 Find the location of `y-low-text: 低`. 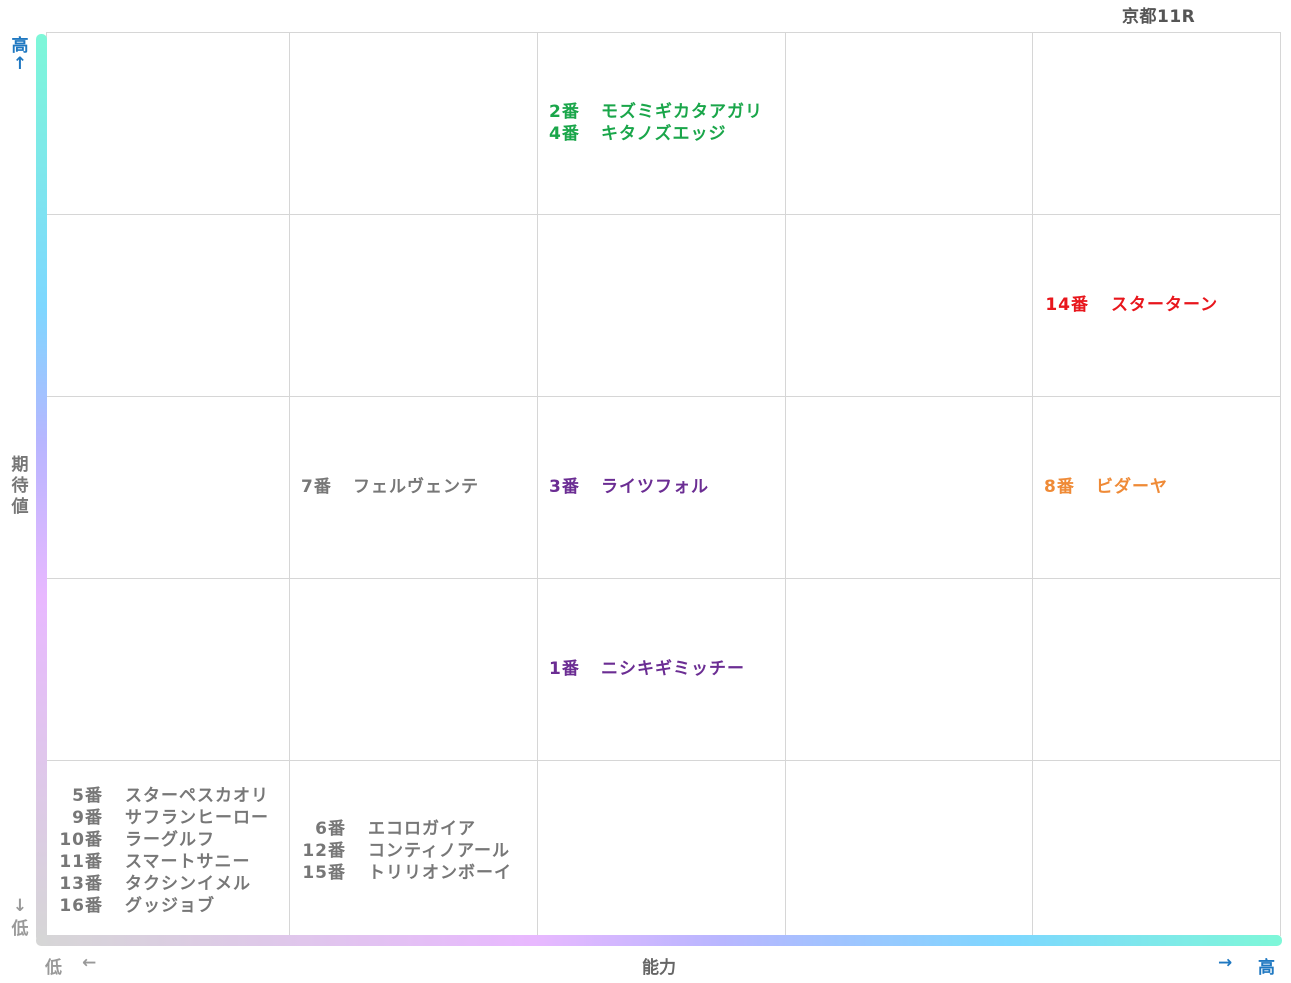

y-low-text: 低 is located at coordinates (20, 929).